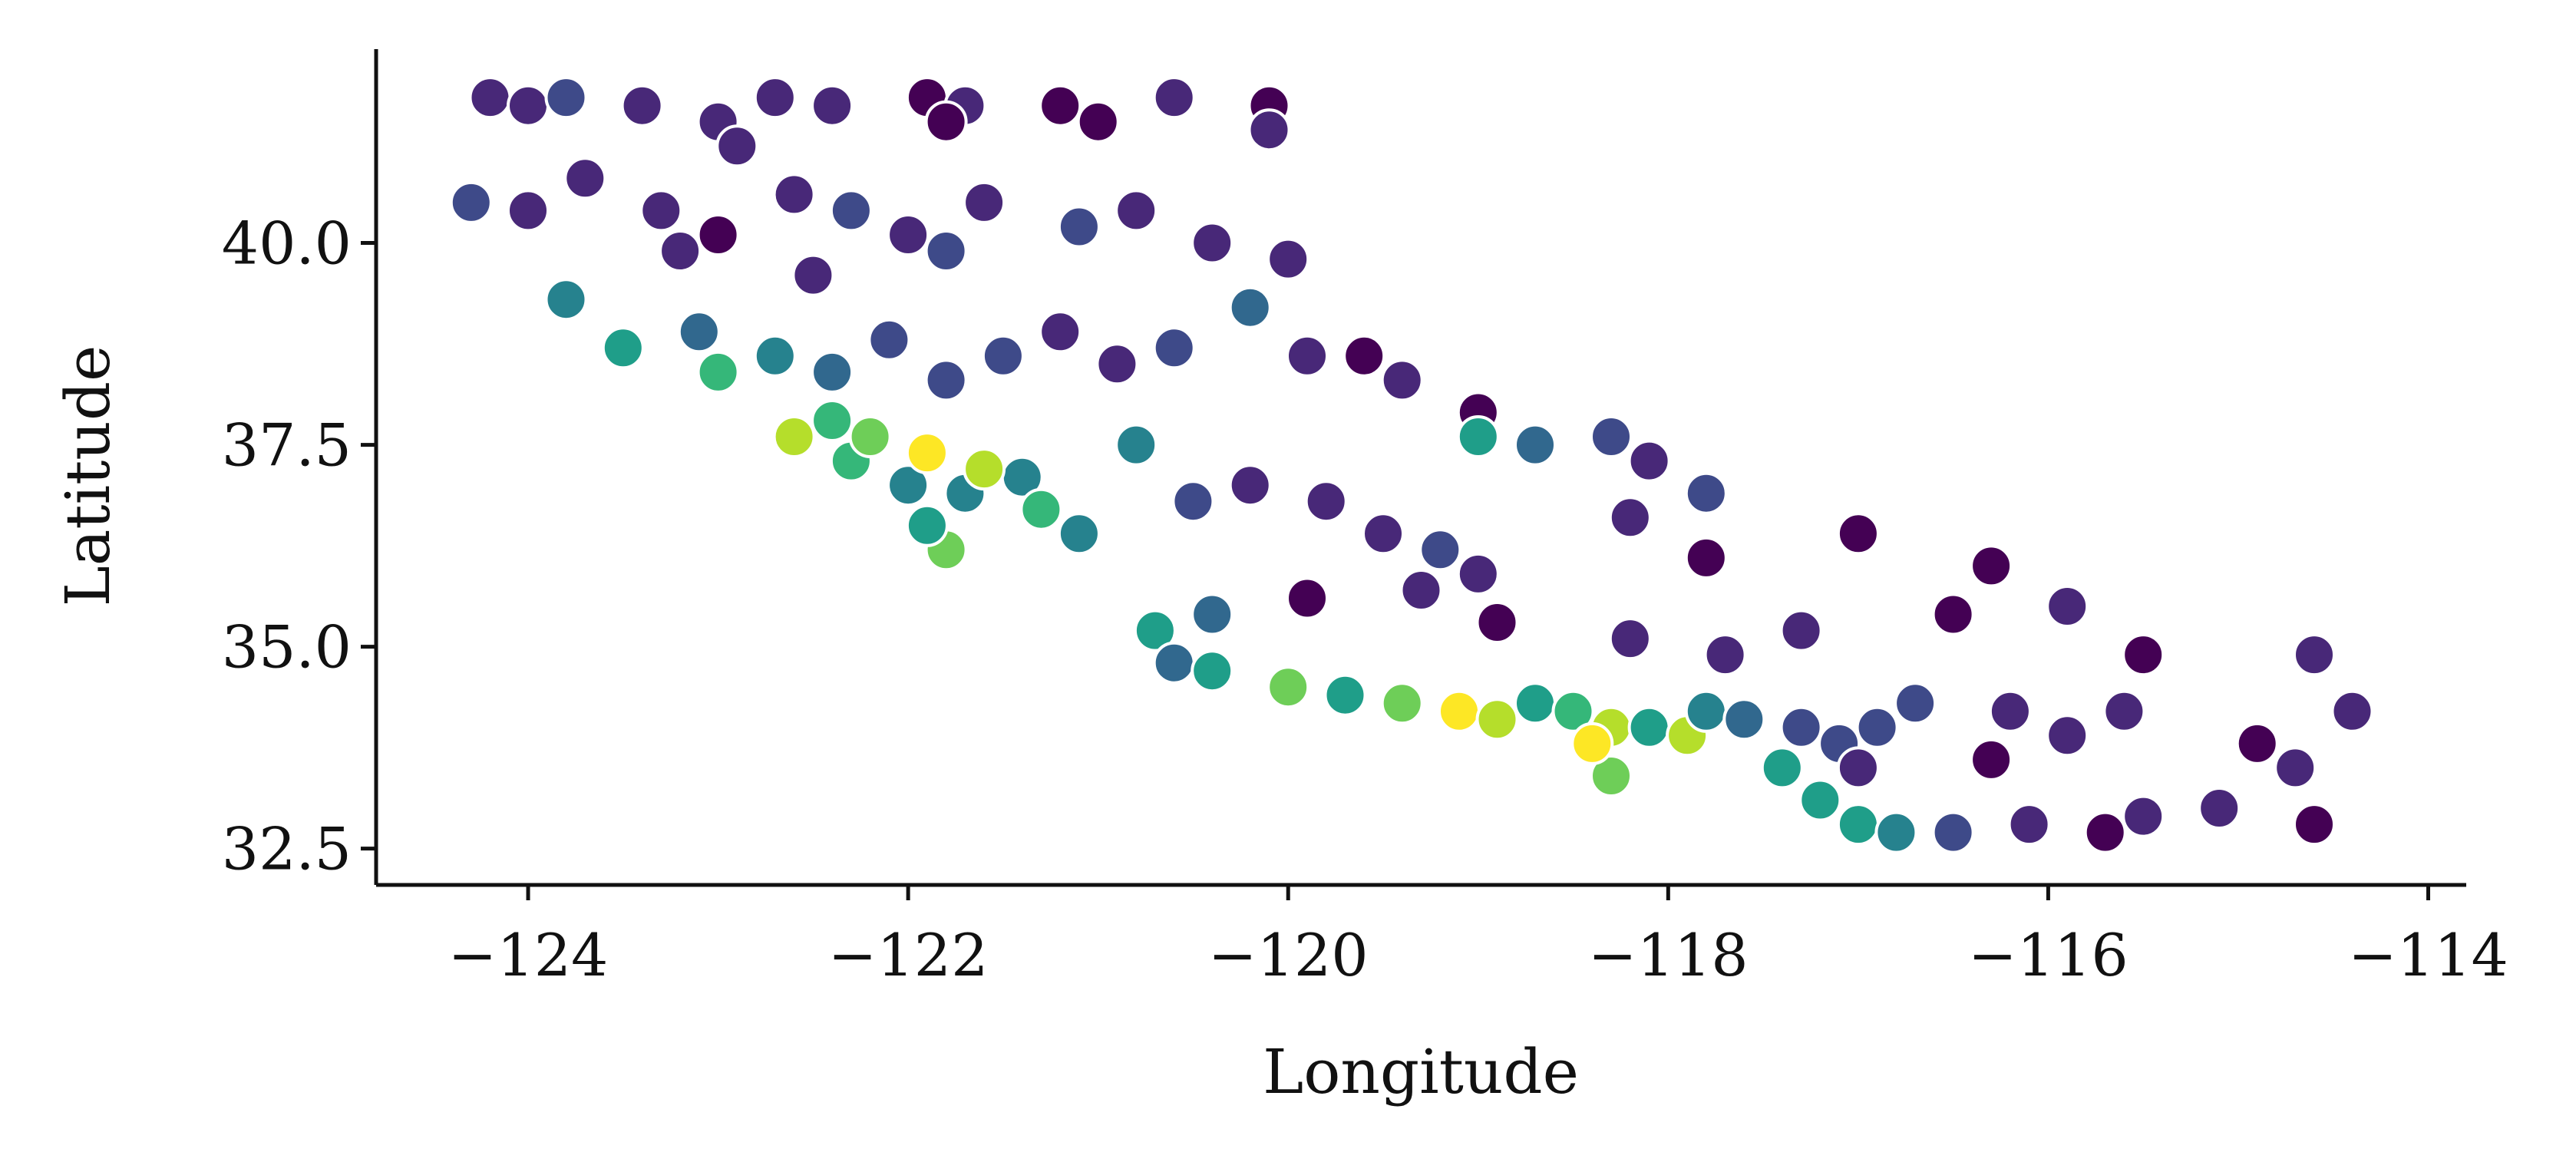  I want to click on y-tick-label: 37.5, so click(287, 446).